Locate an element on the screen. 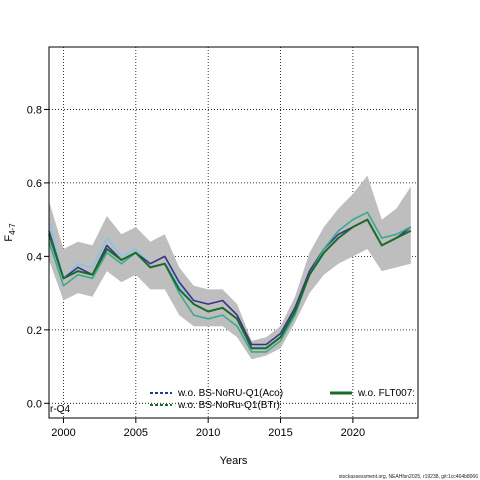 This screenshot has height=480, width=480. legend-clipped-label: r-Q4 is located at coordinates (60, 409).